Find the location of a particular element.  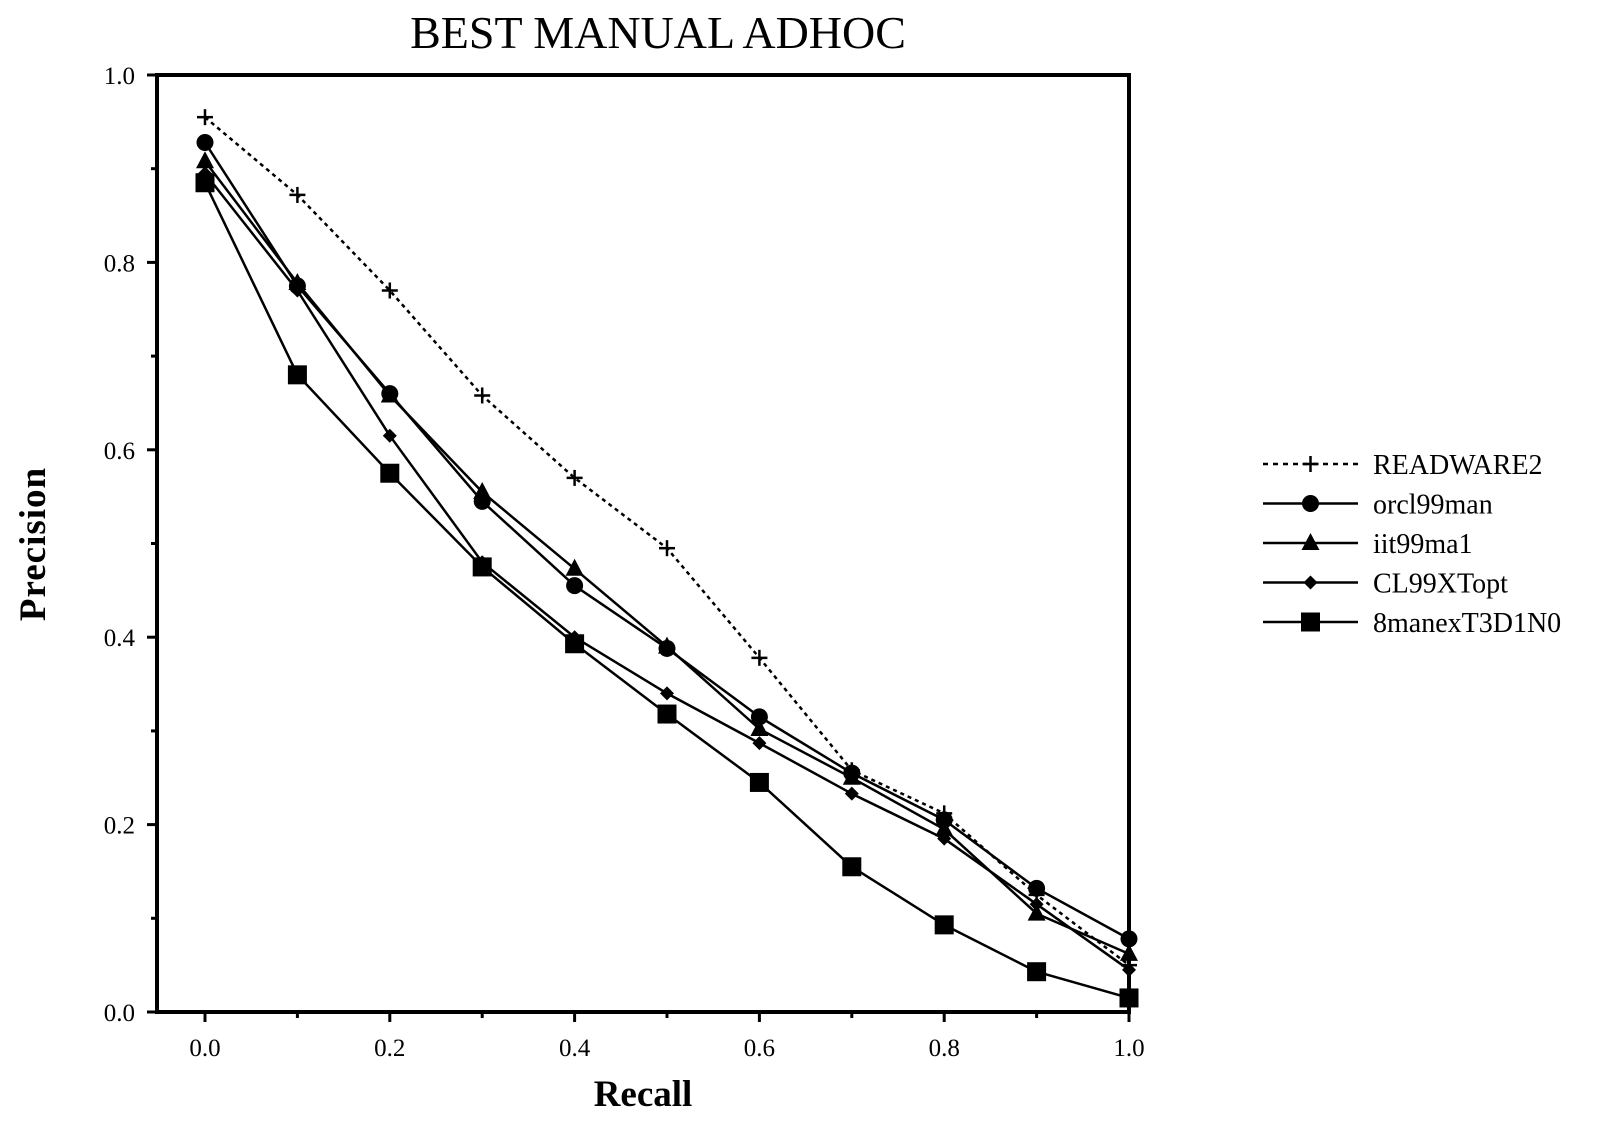

legend-label: orcl99man is located at coordinates (1433, 505).